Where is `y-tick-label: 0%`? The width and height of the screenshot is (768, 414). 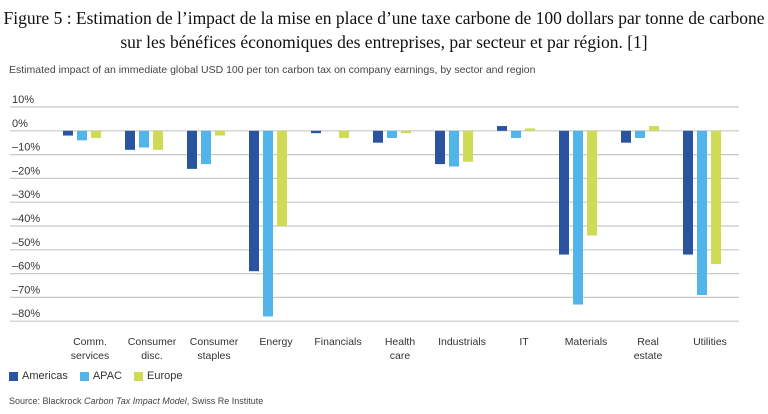
y-tick-label: 0% is located at coordinates (20, 124).